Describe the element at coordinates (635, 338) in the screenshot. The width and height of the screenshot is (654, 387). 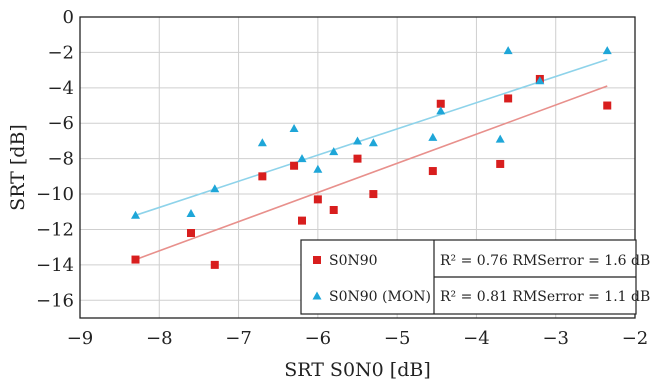
I see `x-tick-label: −2` at that location.